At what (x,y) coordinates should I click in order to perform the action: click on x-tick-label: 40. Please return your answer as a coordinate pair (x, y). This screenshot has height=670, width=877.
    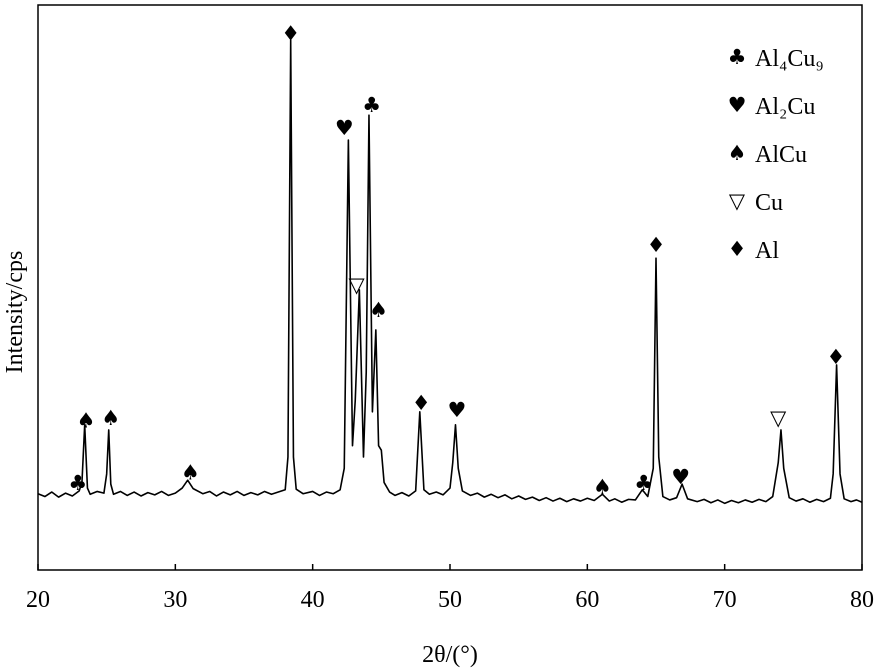
    Looking at the image, I should click on (313, 600).